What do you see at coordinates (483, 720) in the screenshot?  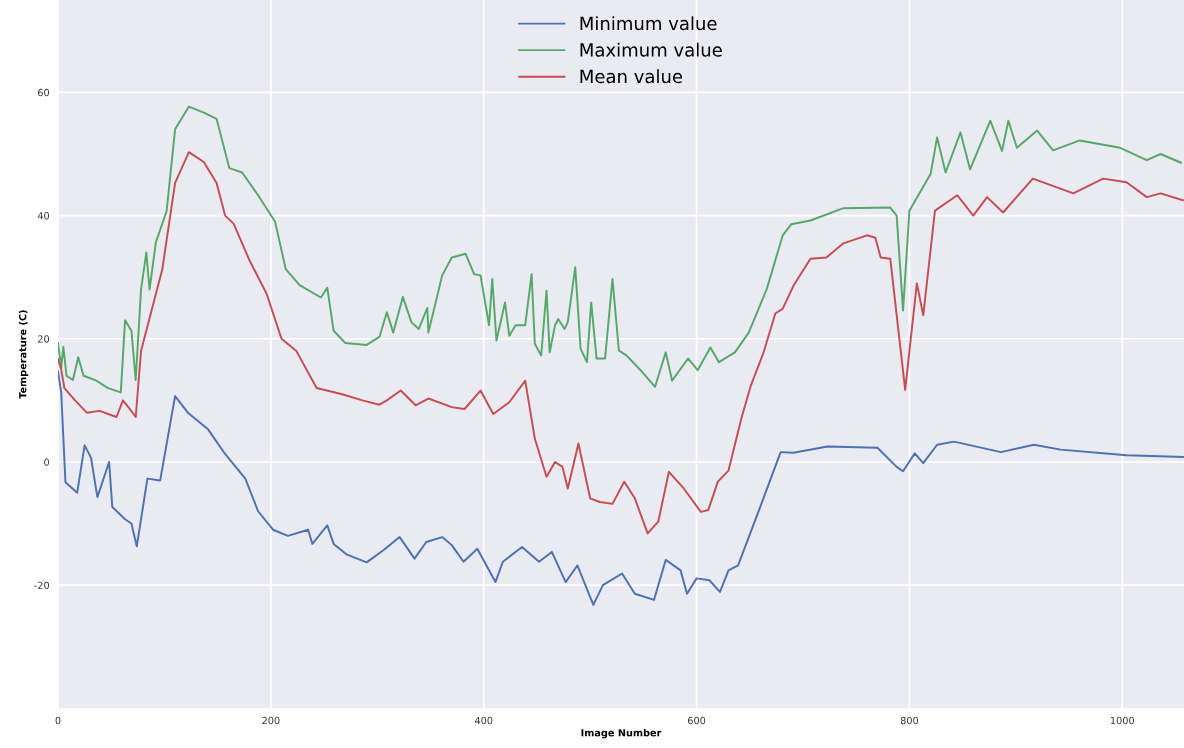 I see `x-tick-label: 400` at bounding box center [483, 720].